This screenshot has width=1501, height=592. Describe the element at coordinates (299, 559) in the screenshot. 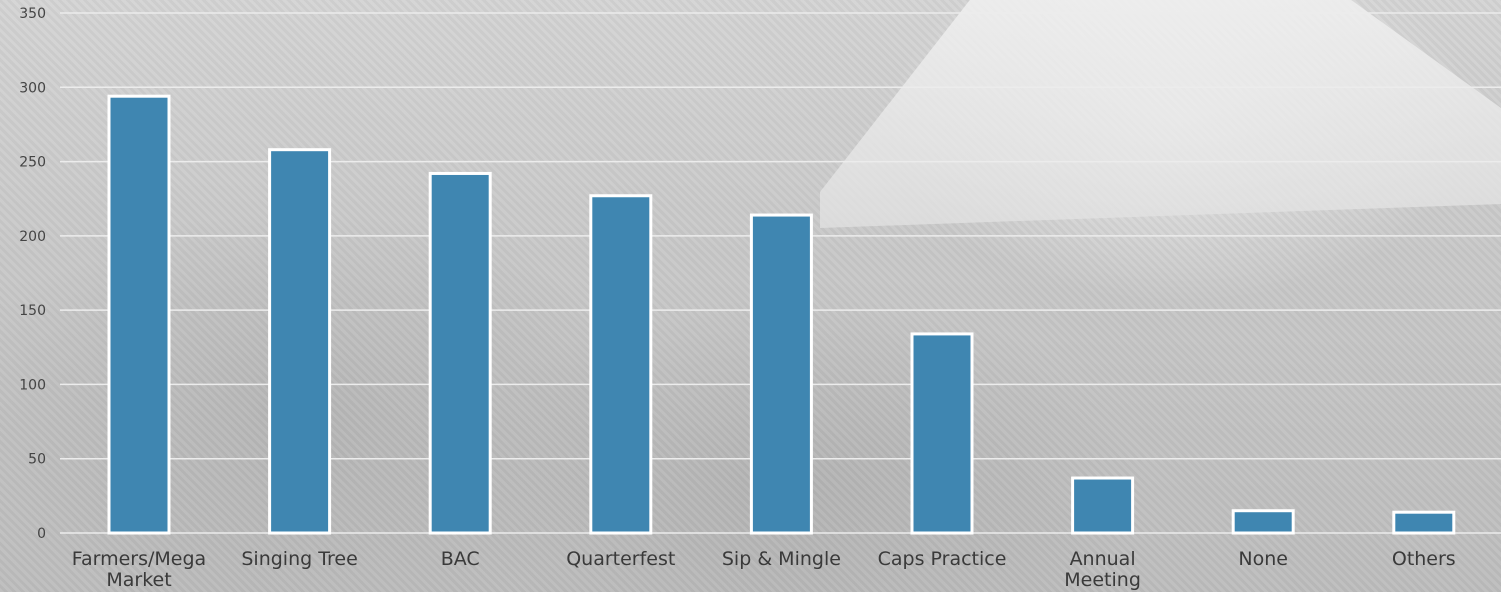

I see `x-category-label: Singing Tree` at that location.